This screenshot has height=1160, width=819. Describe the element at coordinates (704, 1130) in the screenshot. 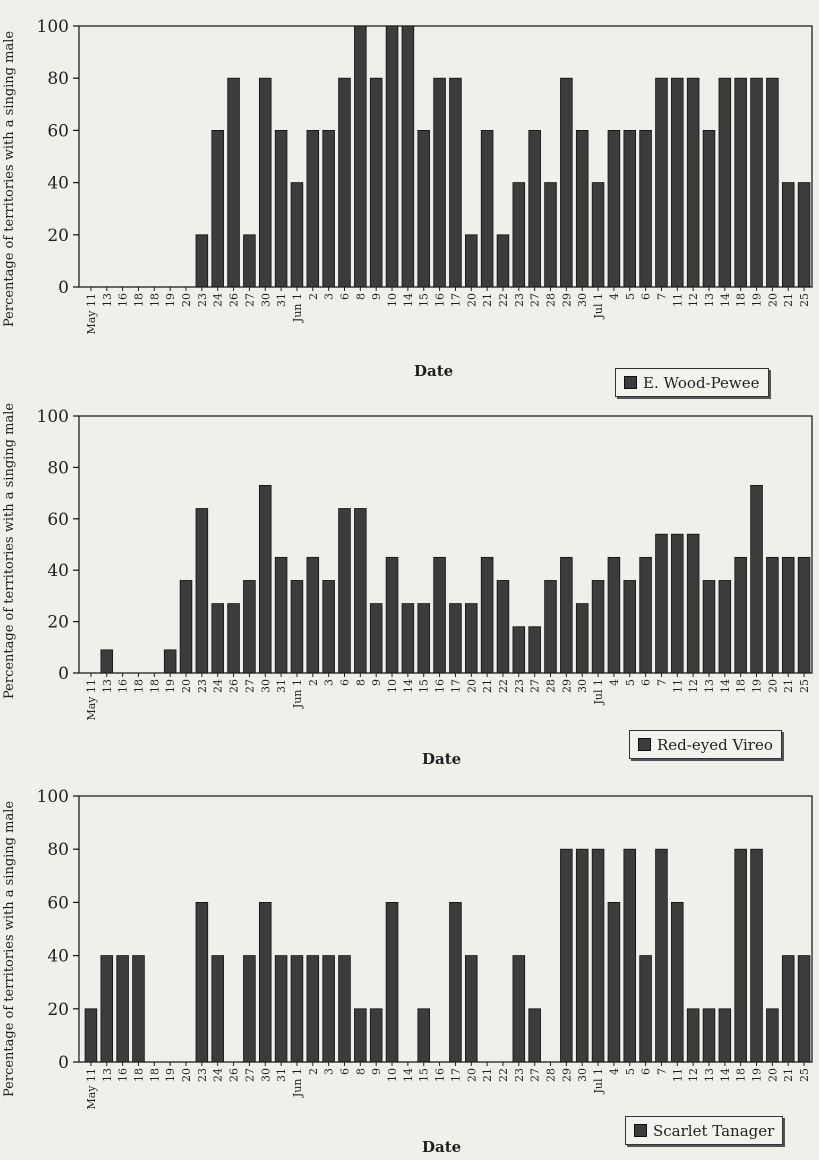

I see `legend: Scarlet Tanager` at that location.